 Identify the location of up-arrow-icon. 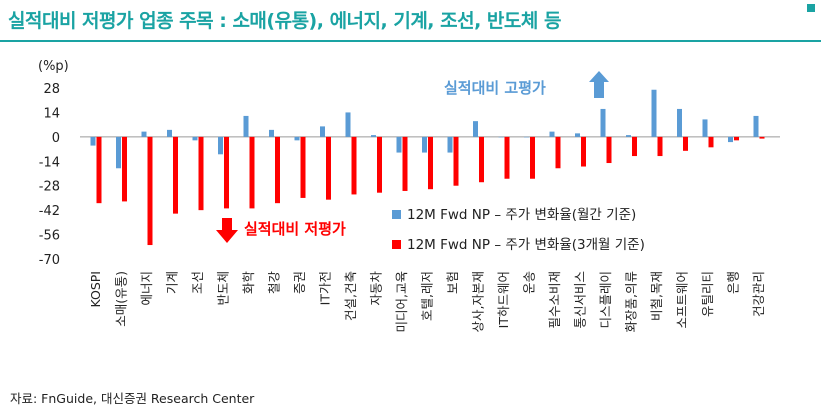
(599, 84).